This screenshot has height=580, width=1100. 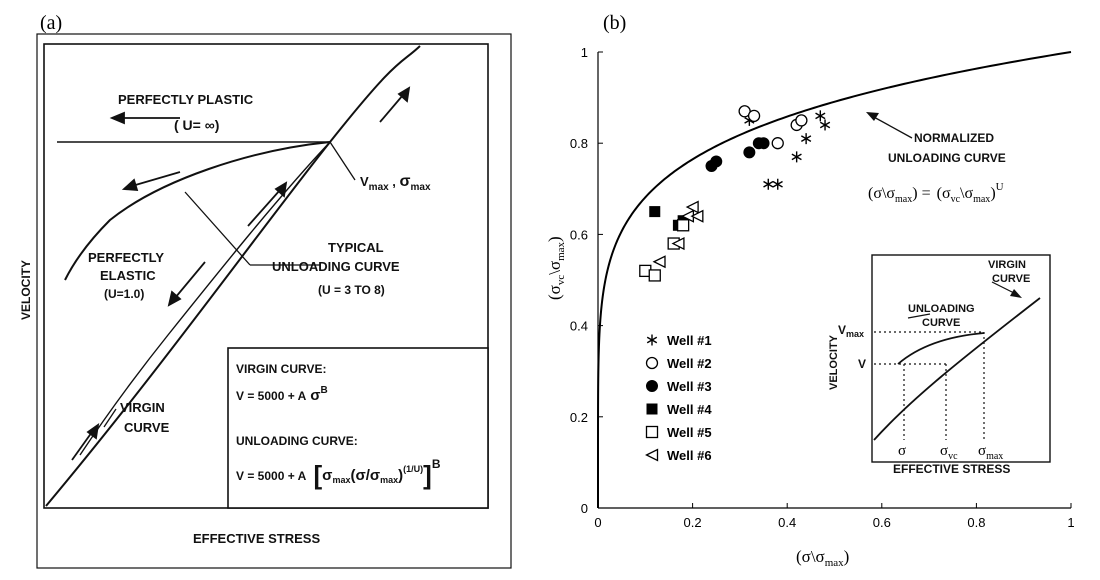 I want to click on inset-virgin-arrowhead, so click(x=1016, y=293).